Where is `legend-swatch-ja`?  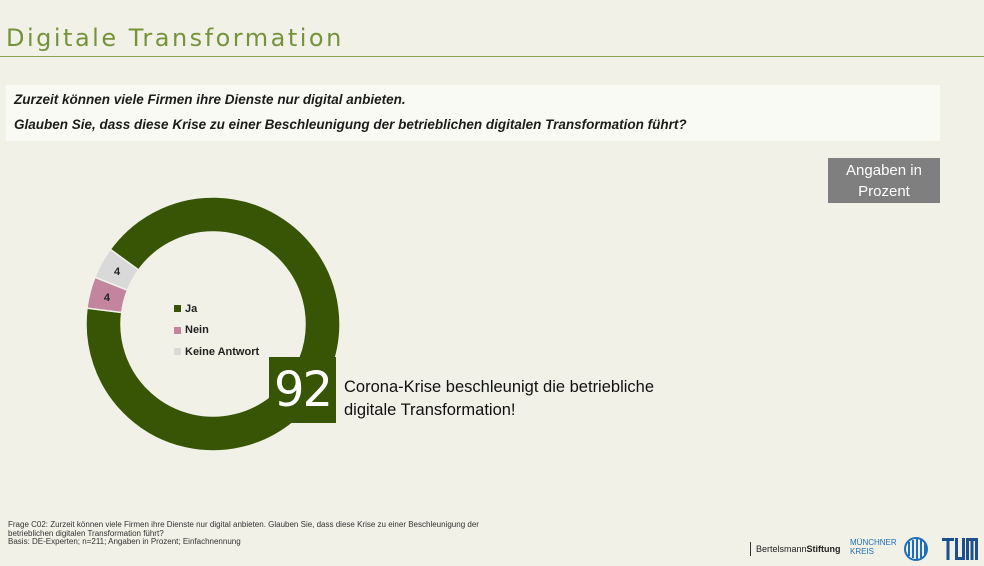 legend-swatch-ja is located at coordinates (177, 309).